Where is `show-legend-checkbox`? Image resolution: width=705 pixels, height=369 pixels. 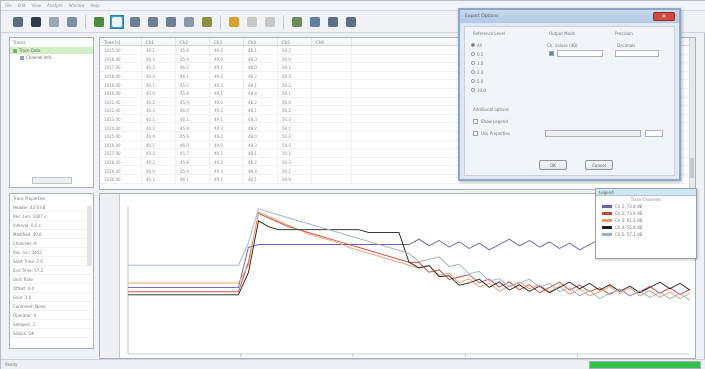 show-legend-checkbox is located at coordinates (475, 121).